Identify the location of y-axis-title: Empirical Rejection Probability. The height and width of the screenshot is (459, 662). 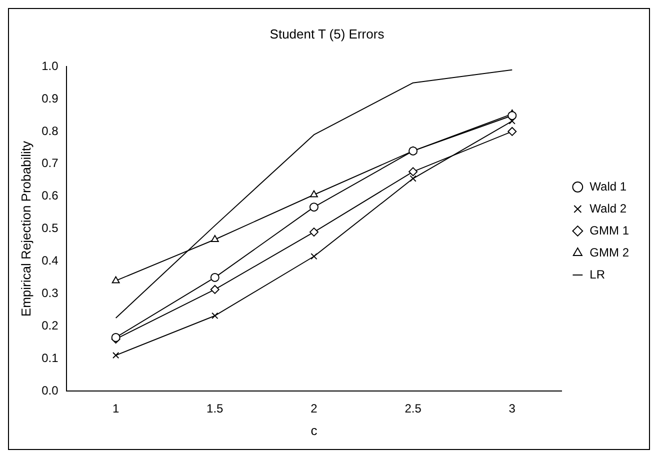
(26, 228).